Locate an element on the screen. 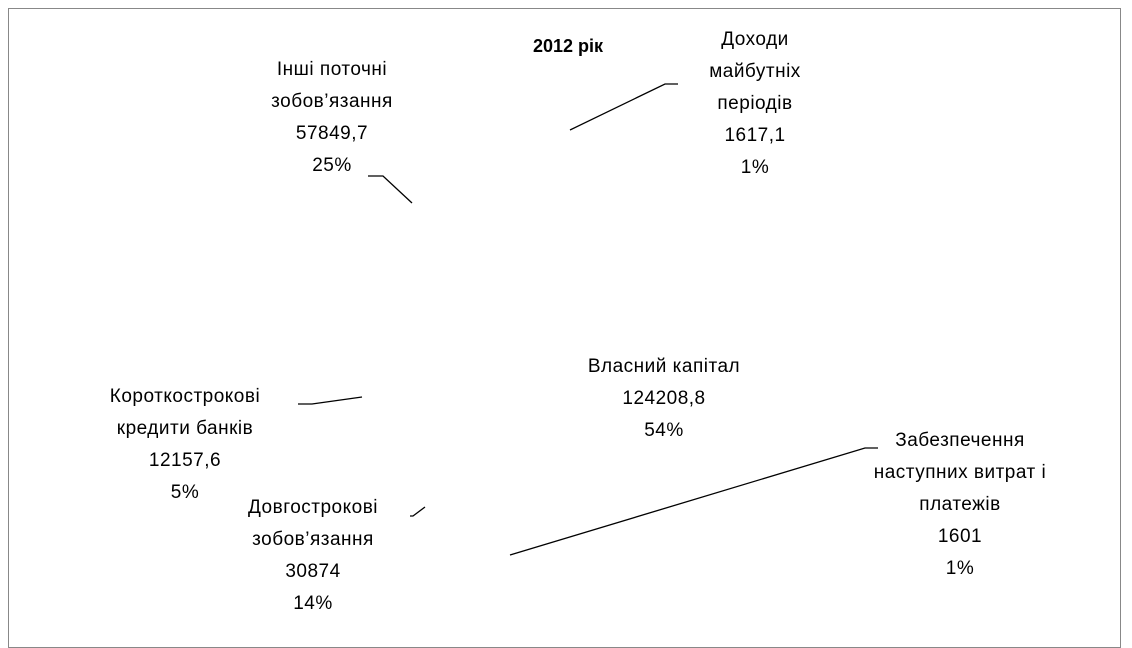  slice-label: Власний капітал 124208,8 54% is located at coordinates (664, 399).